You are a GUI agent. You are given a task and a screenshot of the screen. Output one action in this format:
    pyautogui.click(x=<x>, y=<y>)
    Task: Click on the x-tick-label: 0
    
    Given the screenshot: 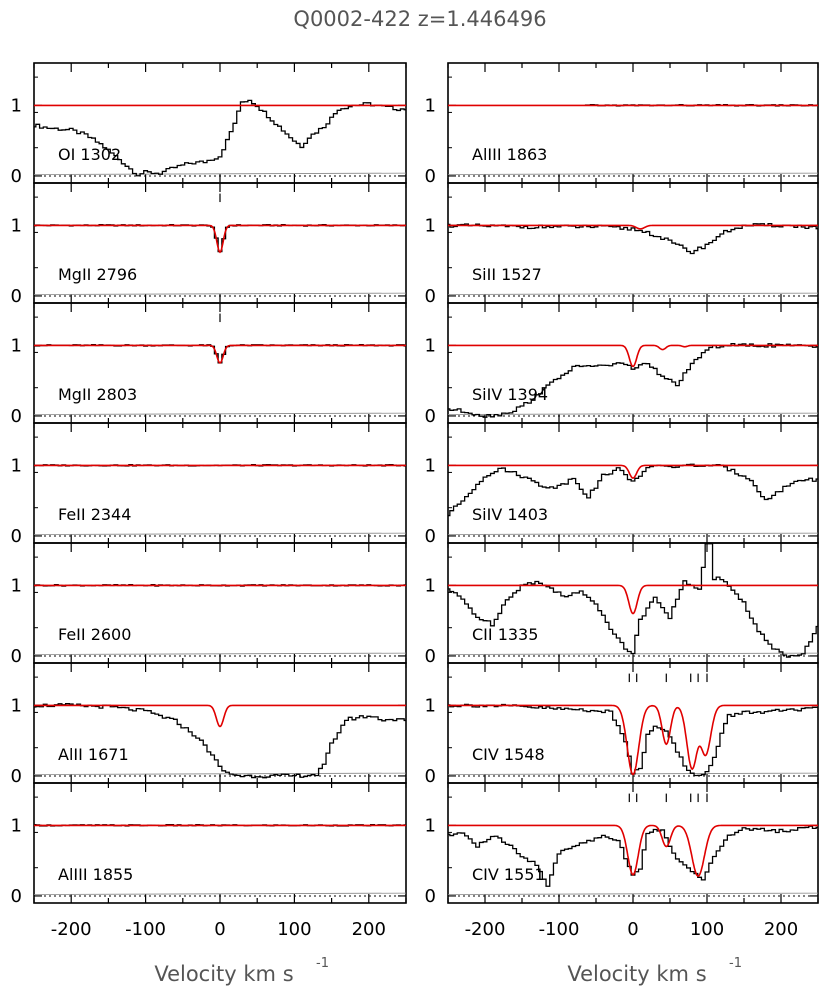 What is the action you would take?
    pyautogui.click(x=219, y=929)
    